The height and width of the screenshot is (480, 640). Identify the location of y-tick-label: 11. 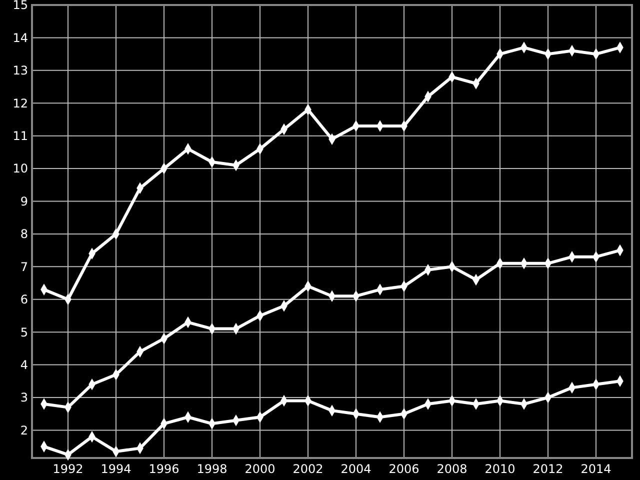
(20, 136).